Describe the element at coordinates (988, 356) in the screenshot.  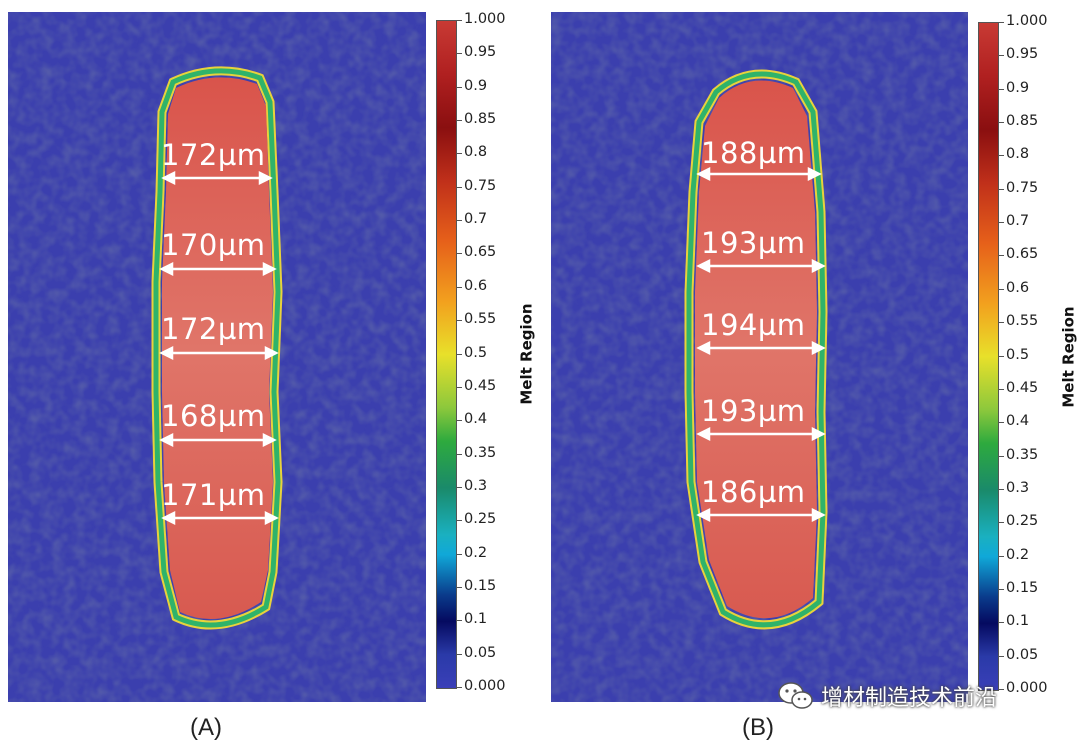
I see `colorbar-b` at that location.